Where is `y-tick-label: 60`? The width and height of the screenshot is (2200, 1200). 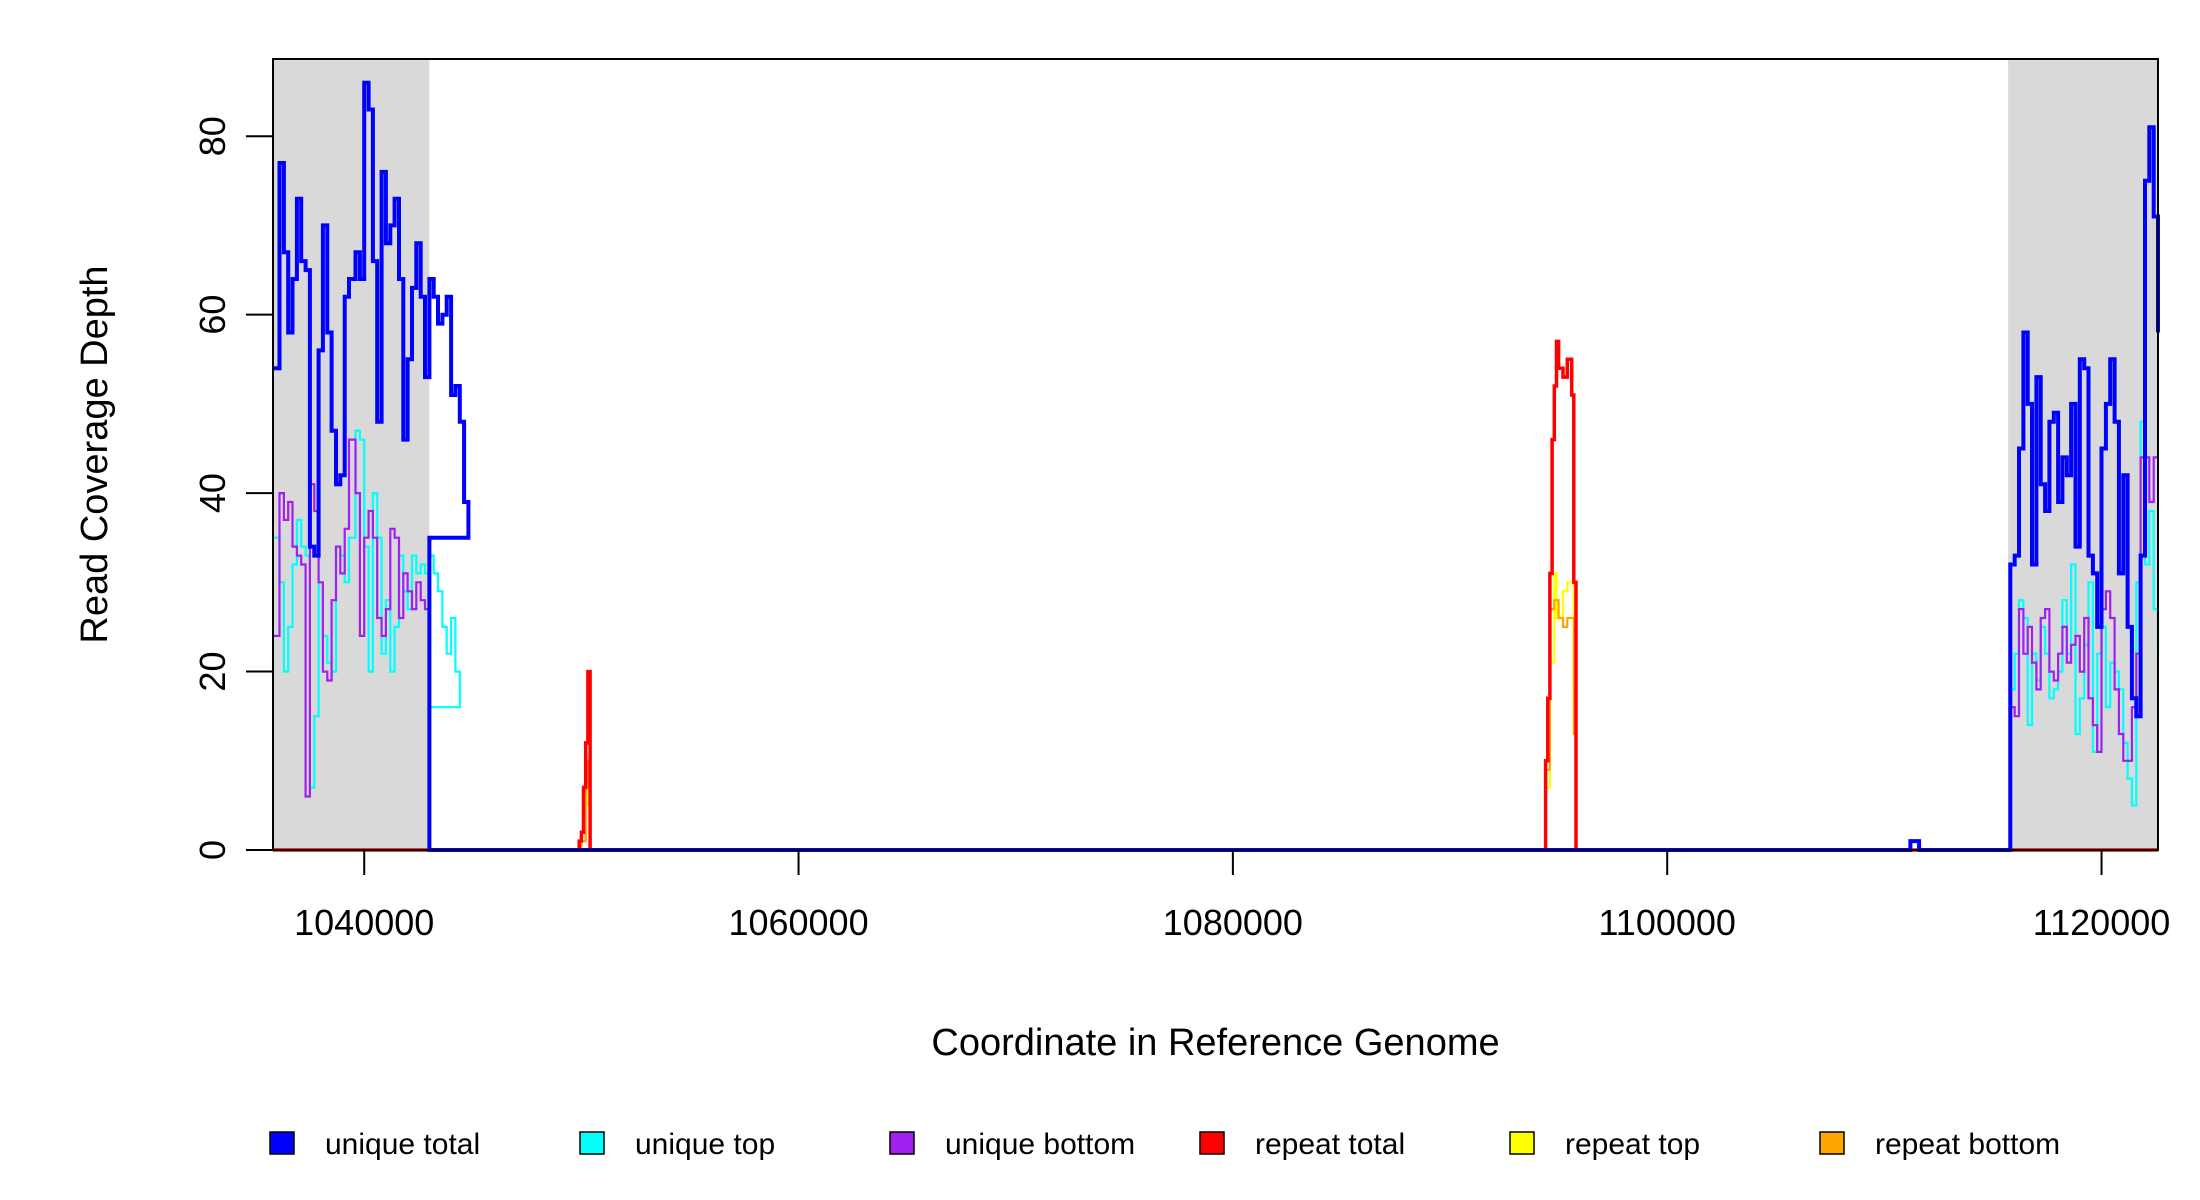 y-tick-label: 60 is located at coordinates (212, 315).